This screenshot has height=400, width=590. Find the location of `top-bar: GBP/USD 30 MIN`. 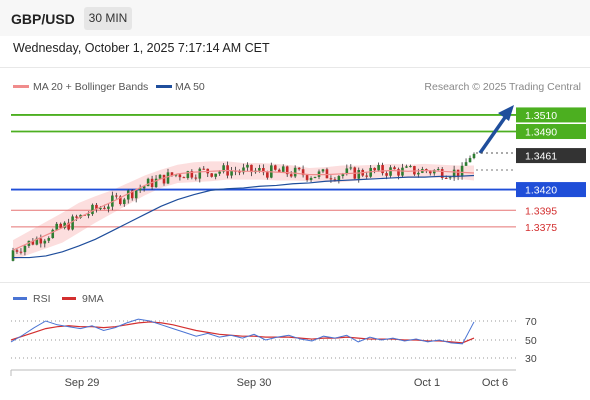

top-bar: GBP/USD 30 MIN is located at coordinates (295, 18).